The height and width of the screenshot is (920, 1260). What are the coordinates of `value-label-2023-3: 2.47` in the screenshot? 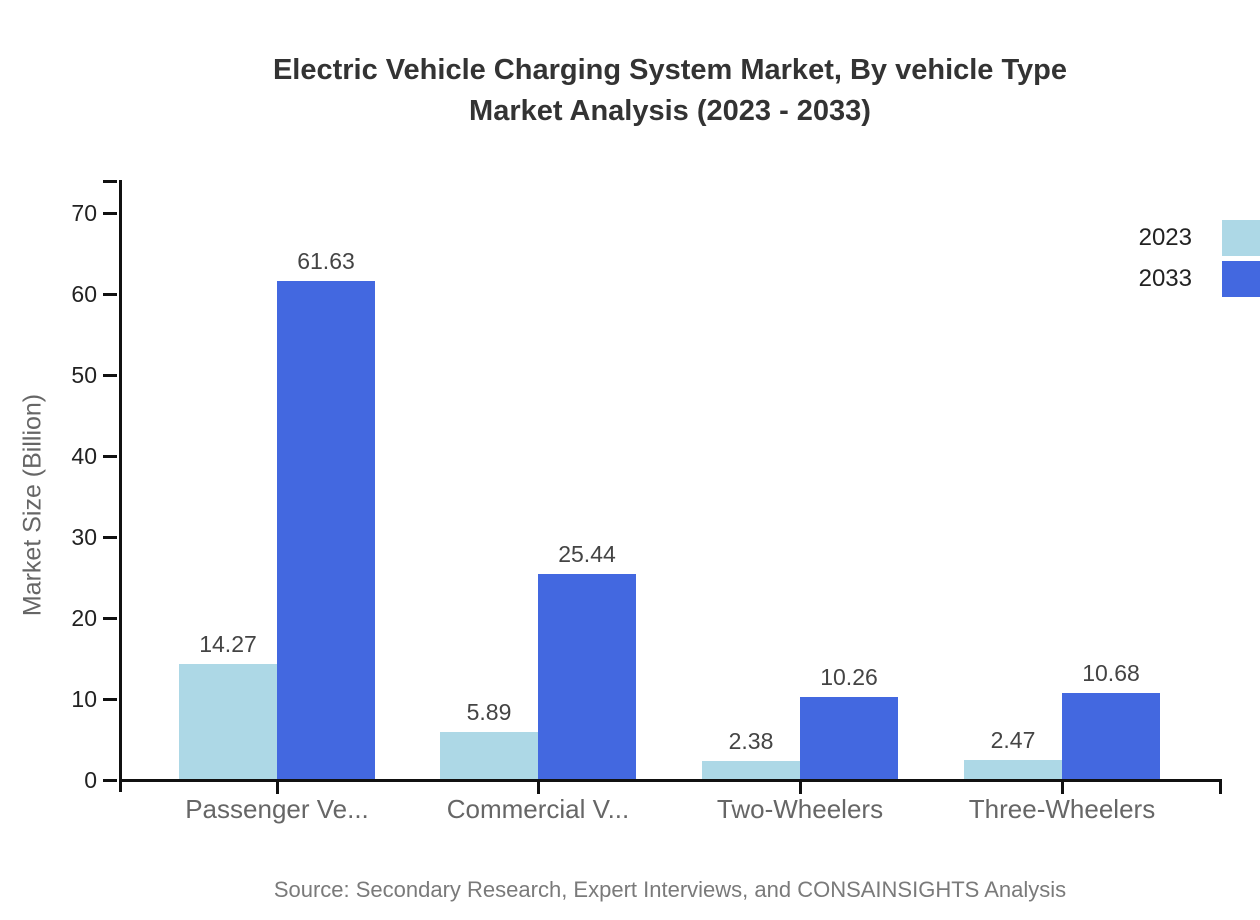 It's located at (1013, 739).